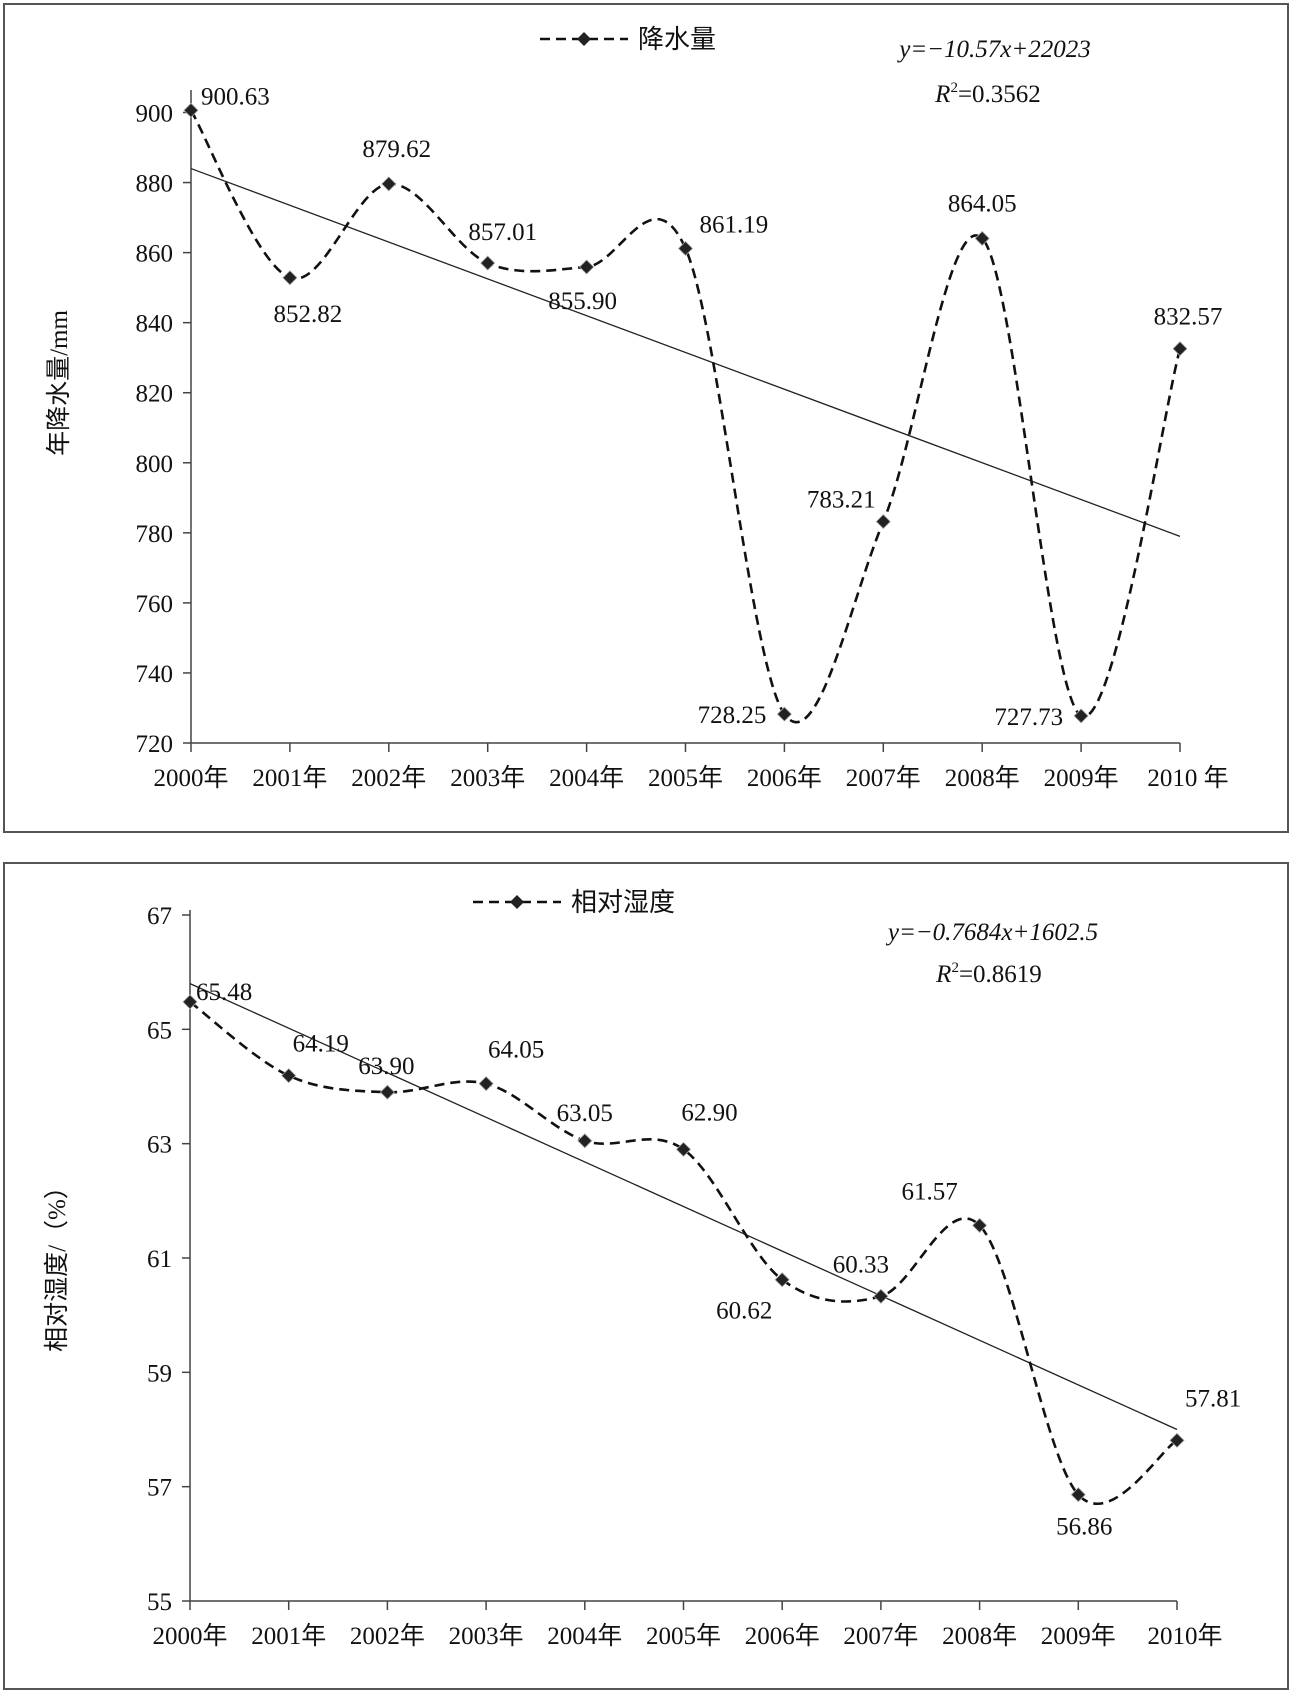 This screenshot has height=1694, width=1294. Describe the element at coordinates (991, 932) in the screenshot. I see `trend-equation: y=−0.7684x+1602.5` at that location.